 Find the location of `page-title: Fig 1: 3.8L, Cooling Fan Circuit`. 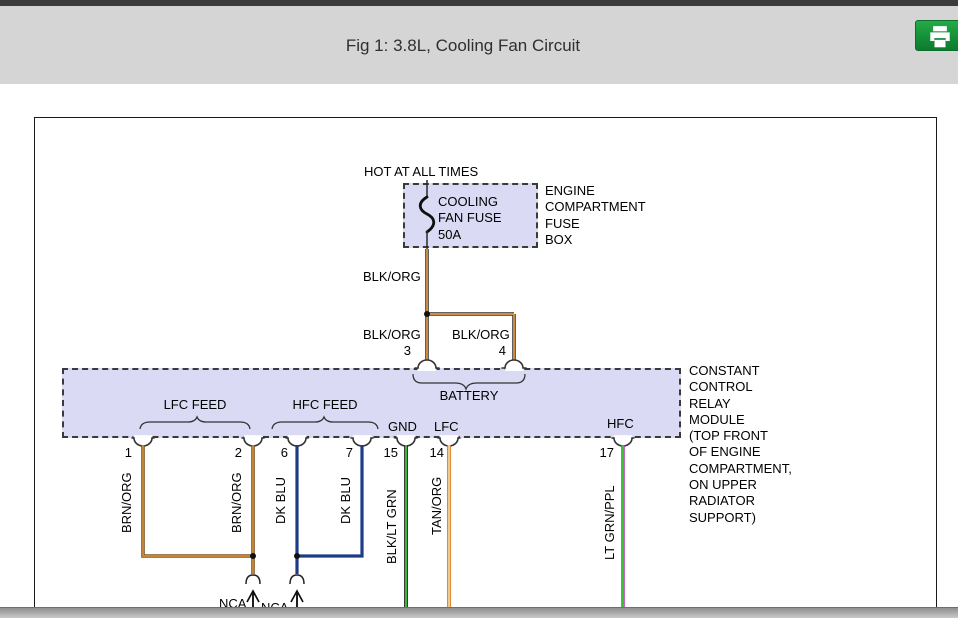

page-title: Fig 1: 3.8L, Cooling Fan Circuit is located at coordinates (463, 45).